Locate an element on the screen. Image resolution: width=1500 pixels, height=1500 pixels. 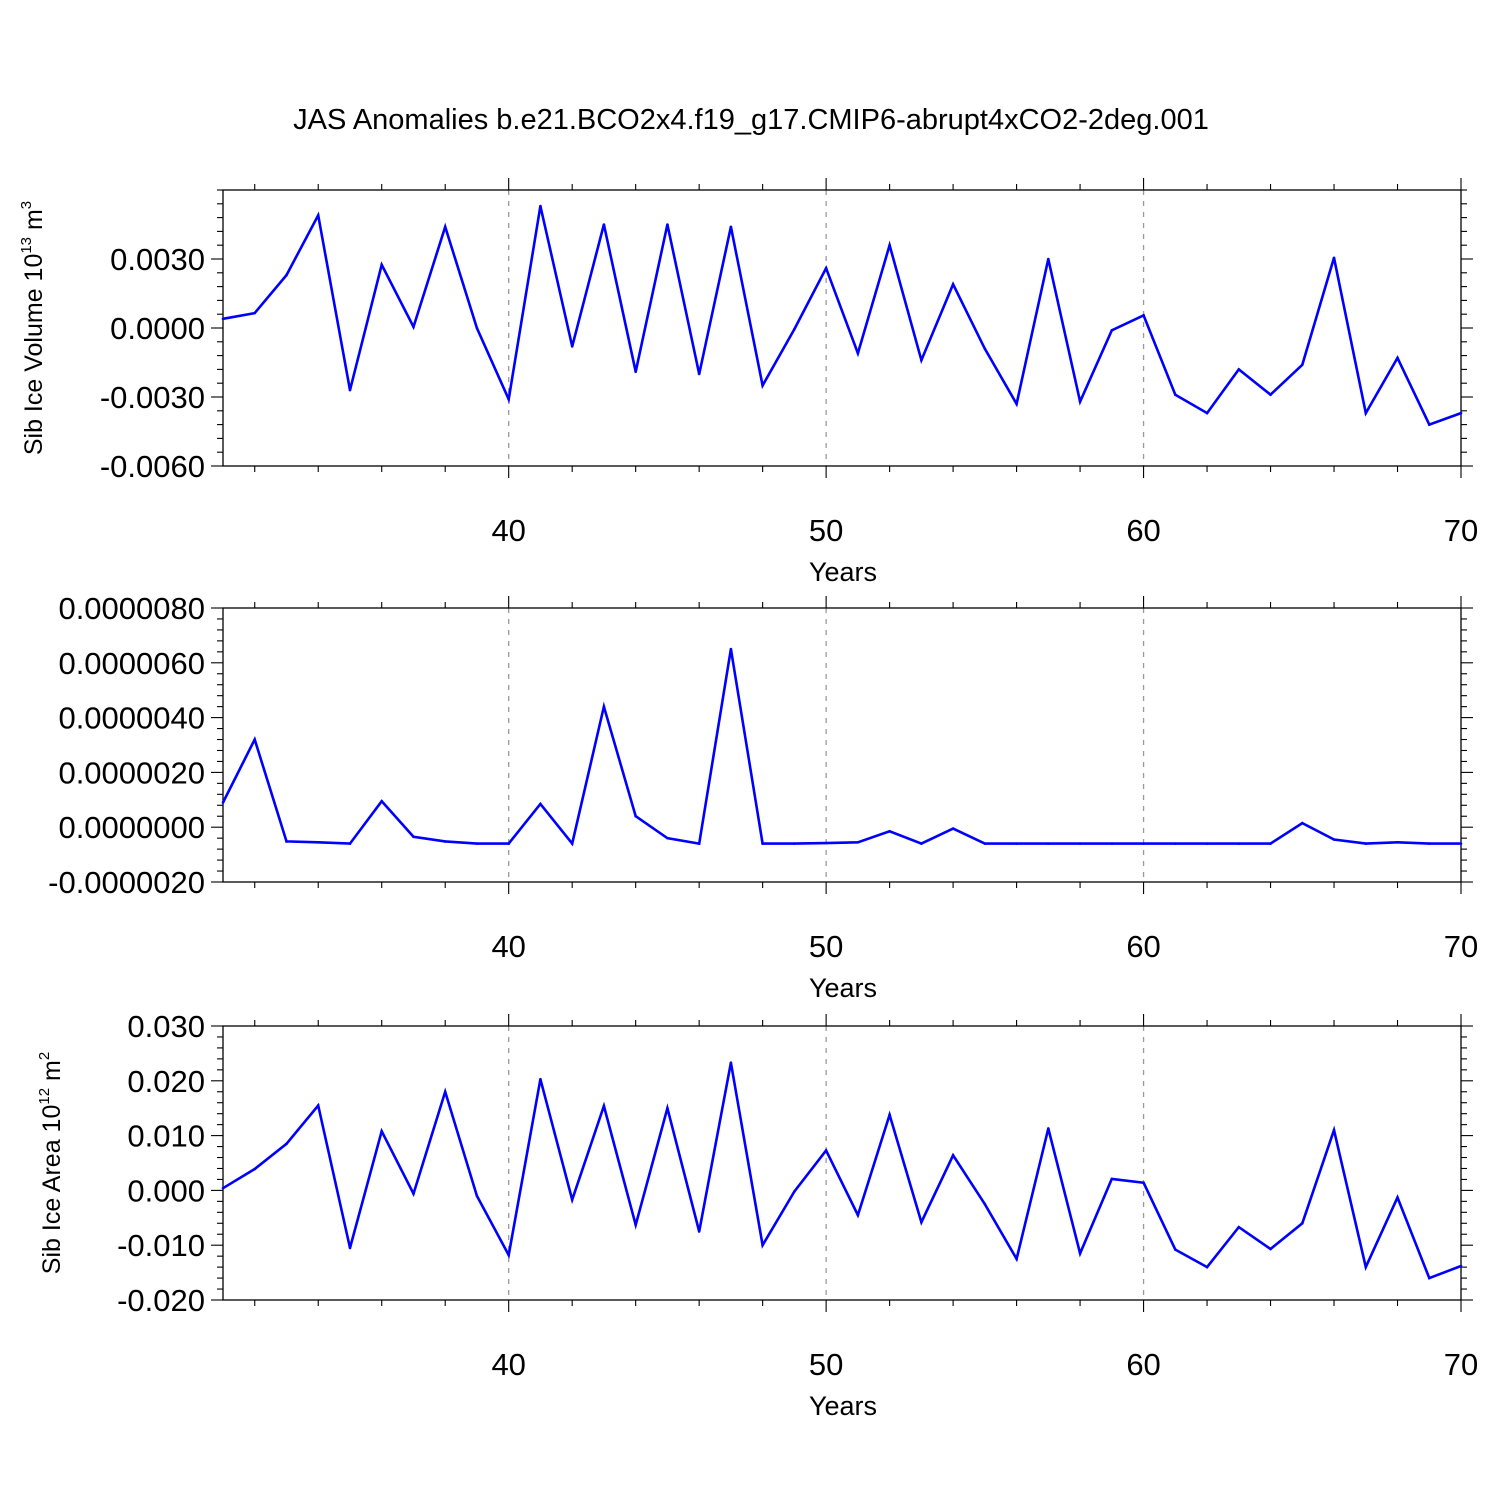
series-line is located at coordinates (842, 1171).